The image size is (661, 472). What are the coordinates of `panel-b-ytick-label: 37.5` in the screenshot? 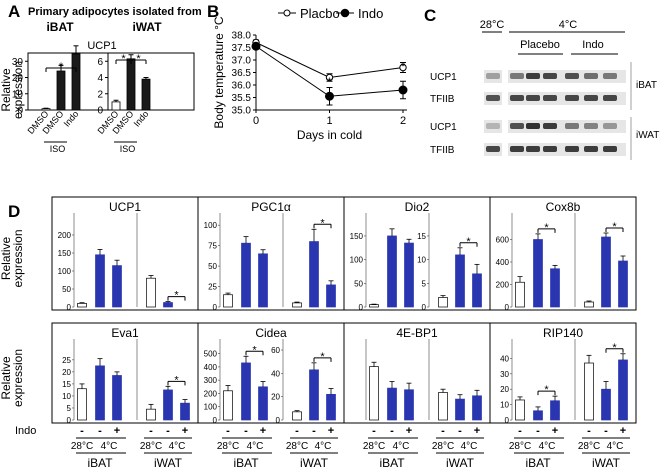 It's located at (242, 48).